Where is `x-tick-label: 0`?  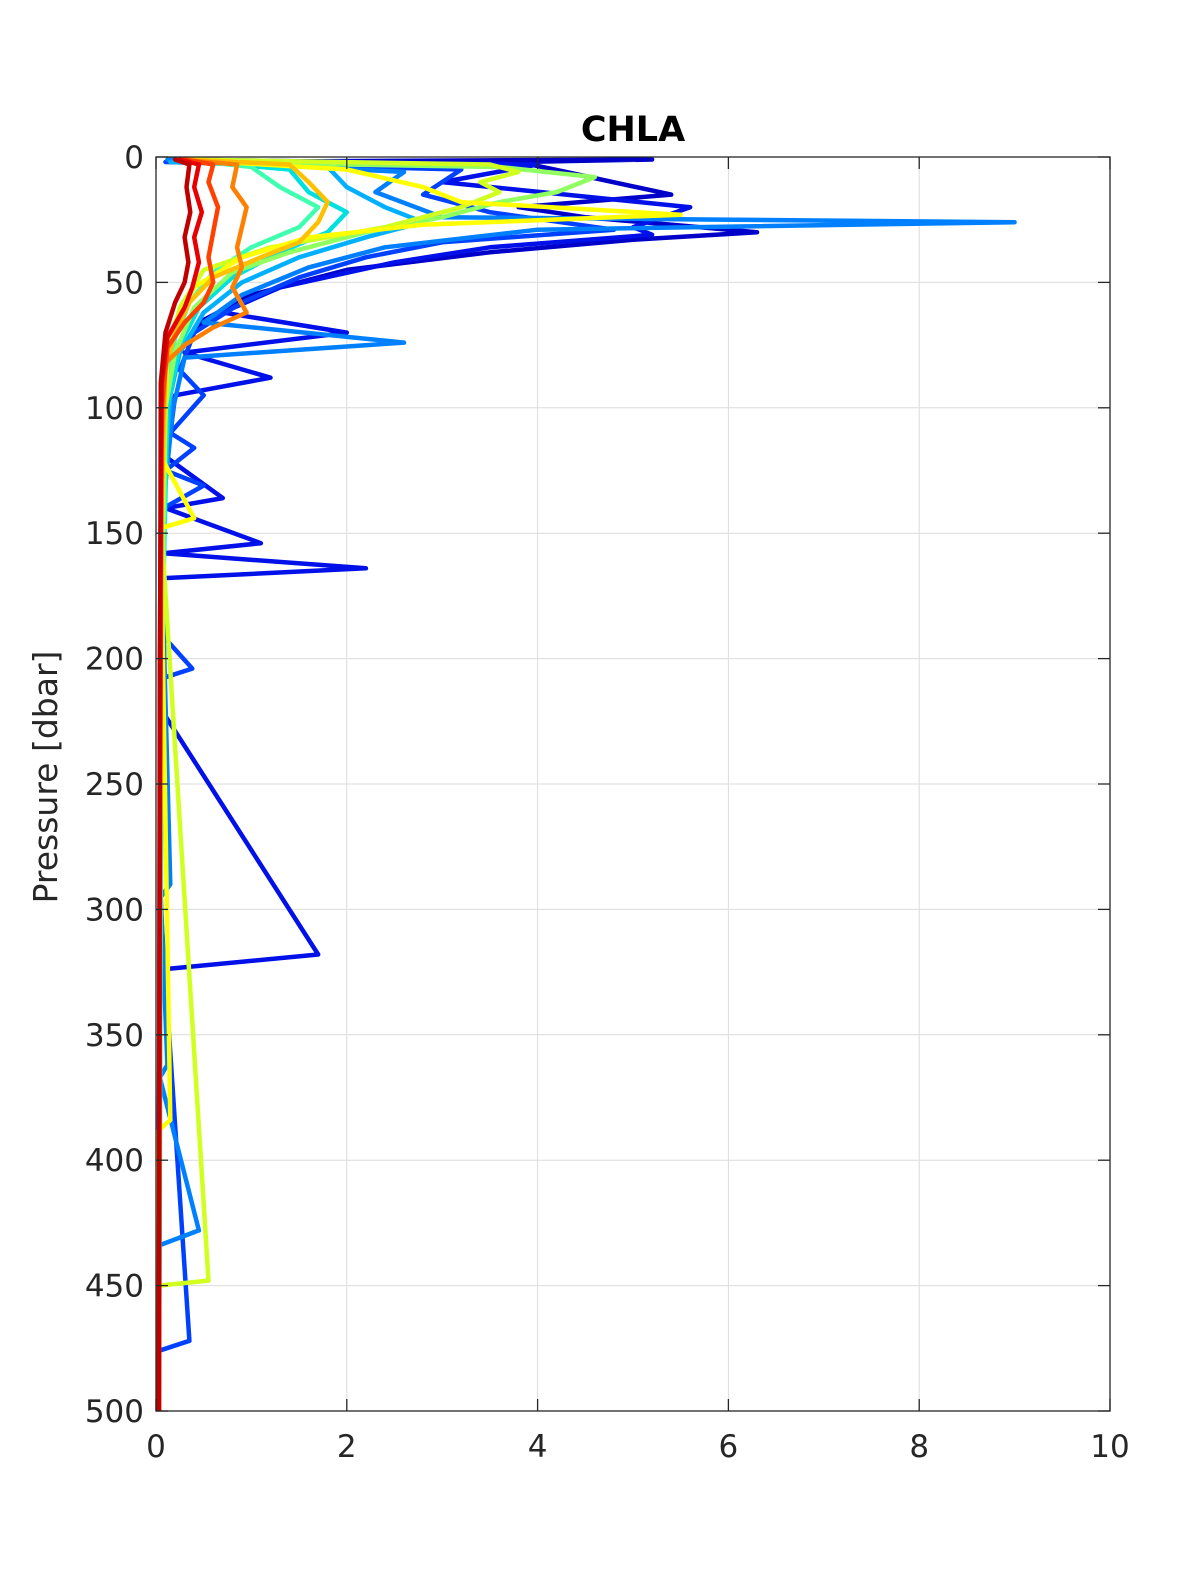
x-tick-label: 0 is located at coordinates (156, 1447).